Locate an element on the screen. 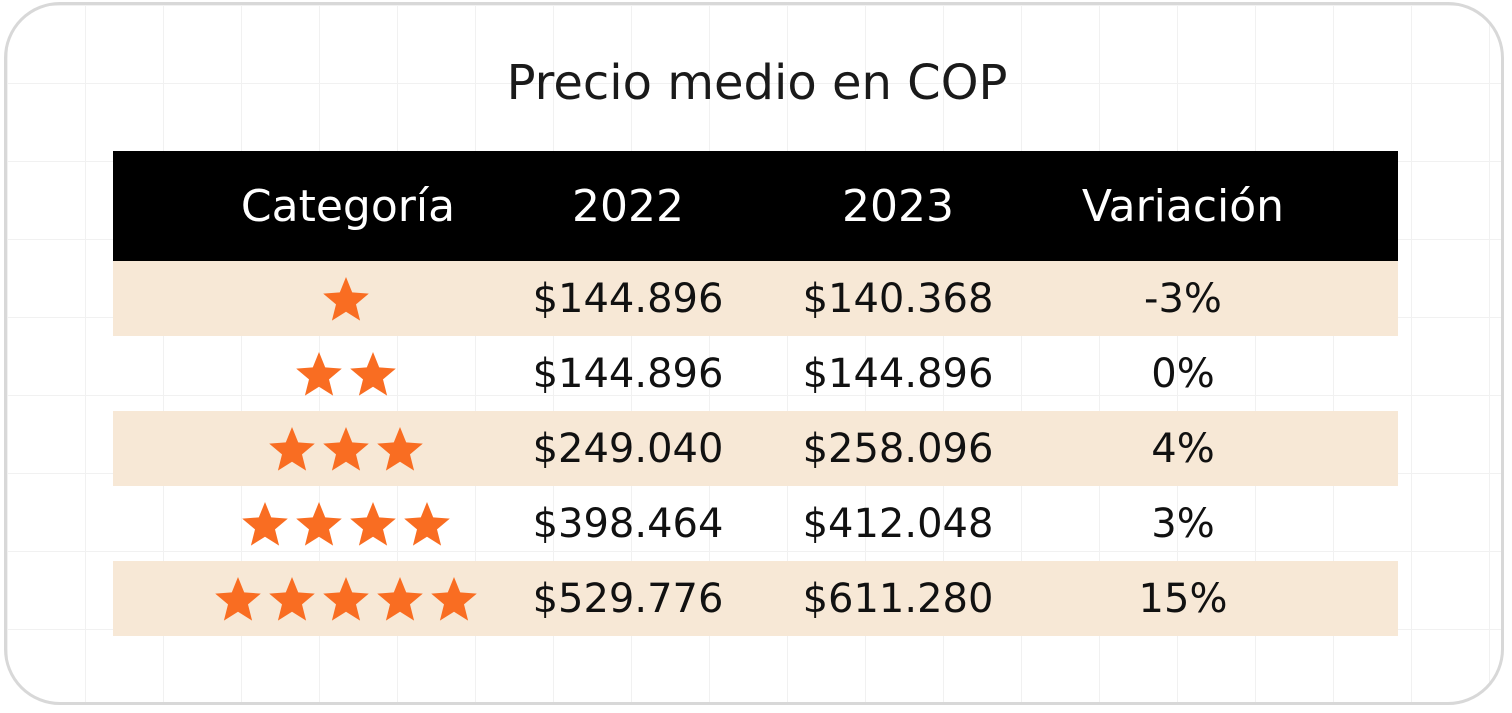 The image size is (1512, 713). price-2022-cell: $249.040 is located at coordinates (628, 448).